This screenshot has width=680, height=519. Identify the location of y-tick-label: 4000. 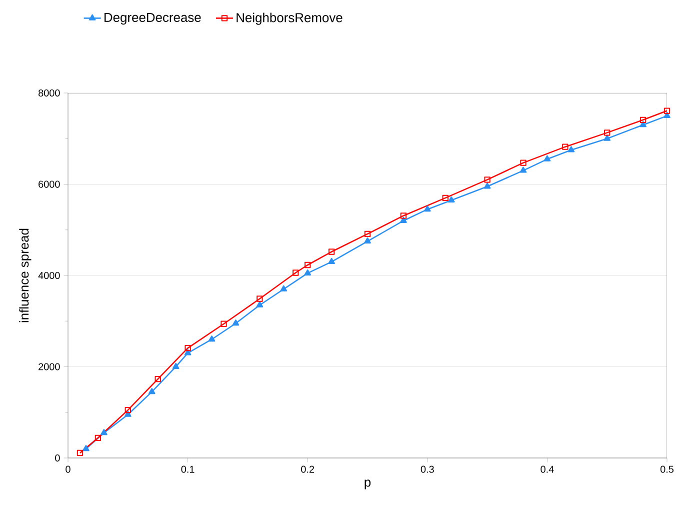
(49, 276).